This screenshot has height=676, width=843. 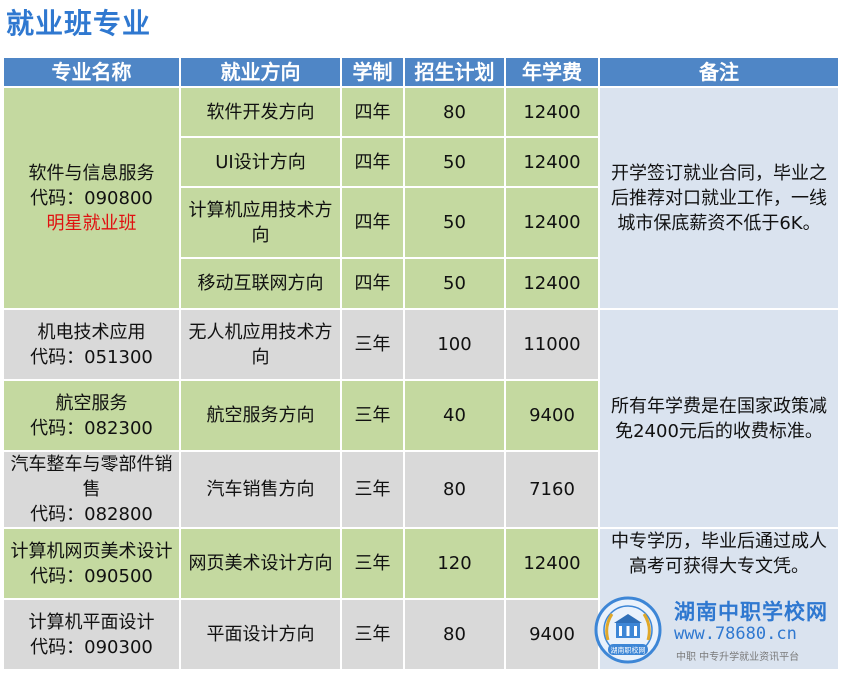 I want to click on note-cell: 所有年学费是在国家政策减免2400元后的收费标准。, so click(x=719, y=418).